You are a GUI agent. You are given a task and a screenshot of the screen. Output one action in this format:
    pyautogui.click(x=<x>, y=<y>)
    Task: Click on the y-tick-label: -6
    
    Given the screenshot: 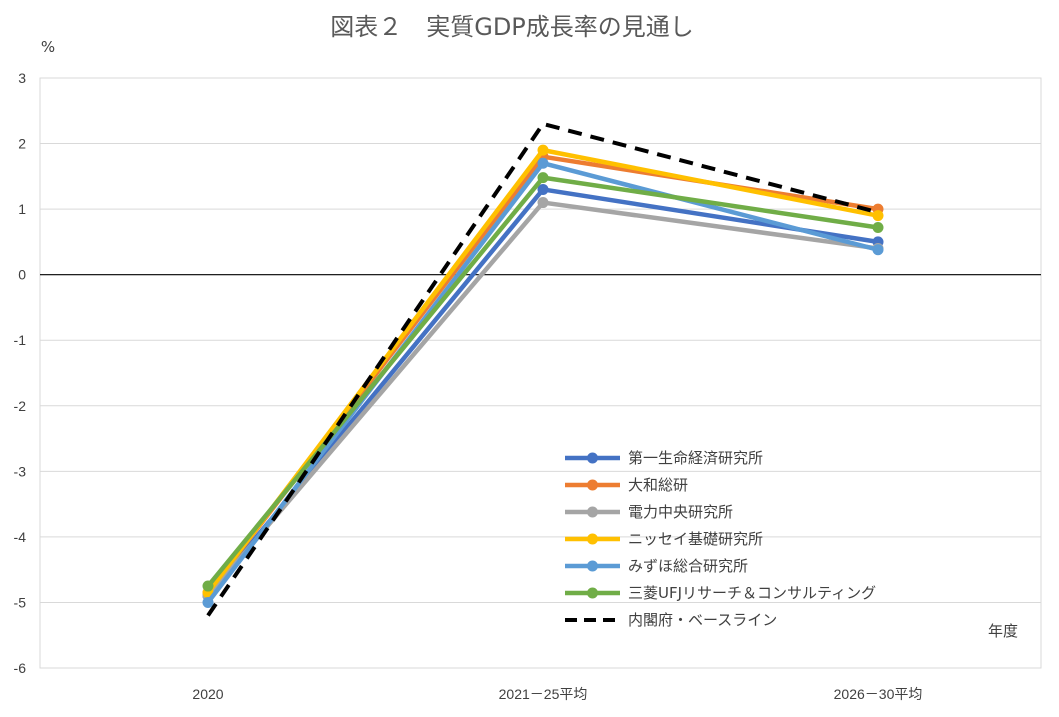 What is the action you would take?
    pyautogui.click(x=20, y=668)
    